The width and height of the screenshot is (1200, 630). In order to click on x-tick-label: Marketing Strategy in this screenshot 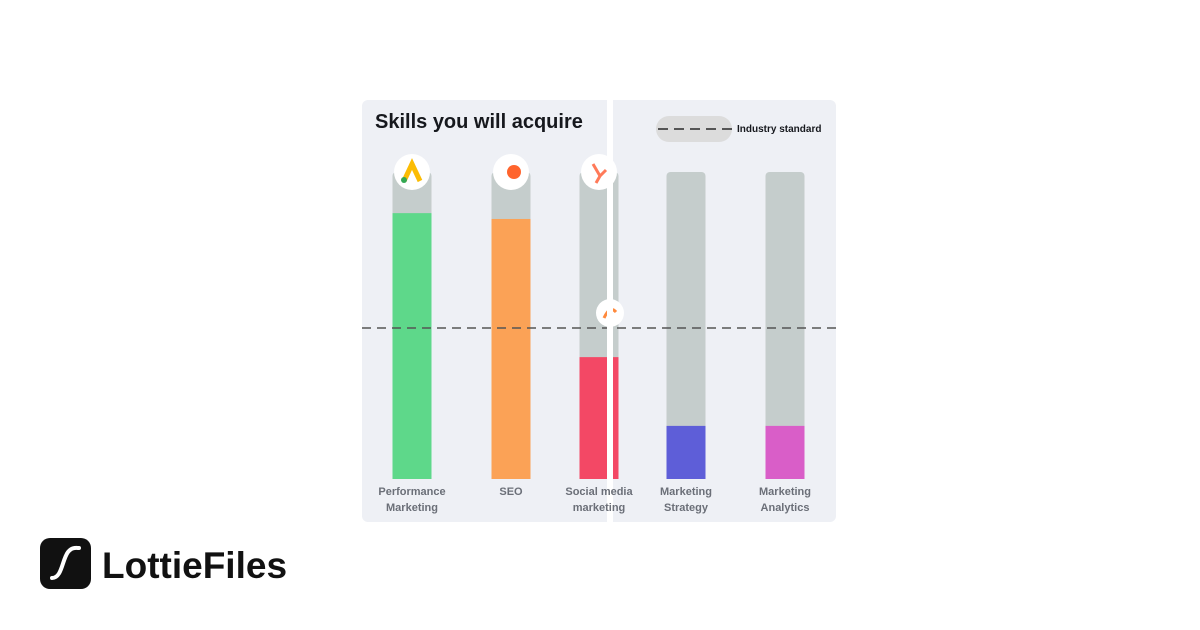, I will do `click(686, 500)`.